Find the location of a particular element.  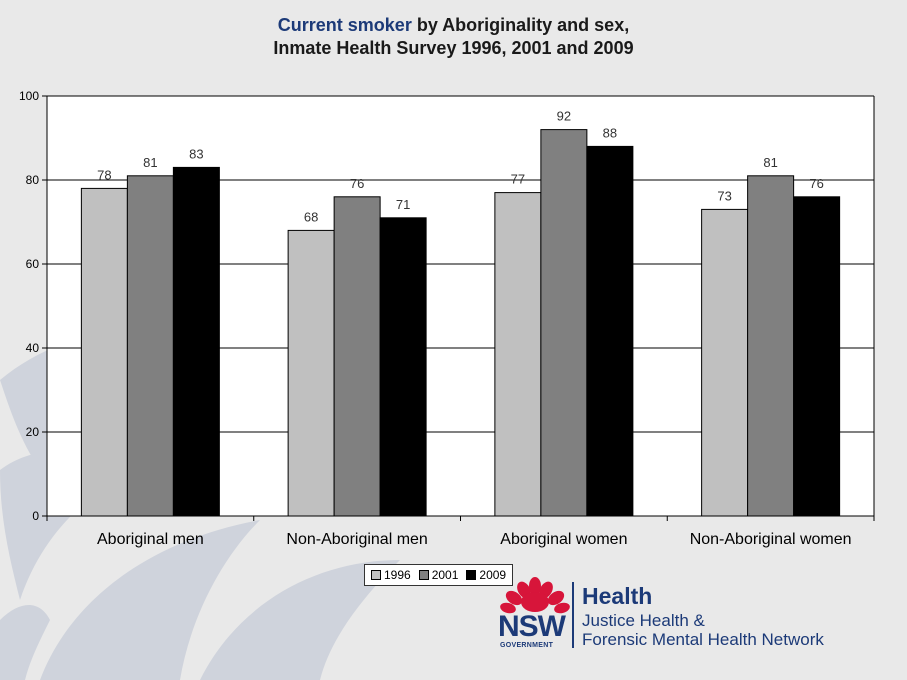

x-tick-label-1: Non-Aboriginal men is located at coordinates (356, 539).